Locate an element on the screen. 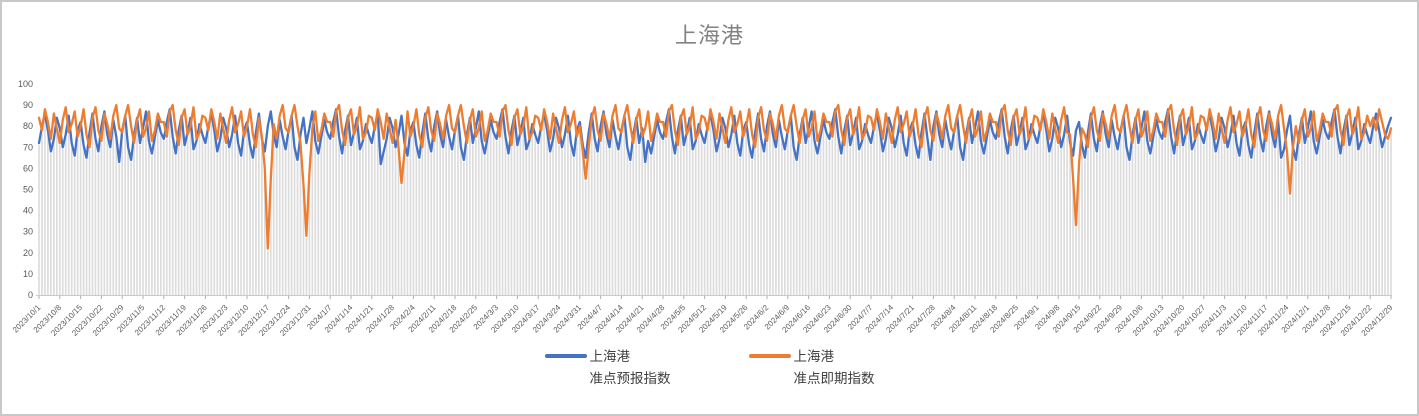 Image resolution: width=1419 pixels, height=416 pixels. y-tick-label: 80 is located at coordinates (28, 126).